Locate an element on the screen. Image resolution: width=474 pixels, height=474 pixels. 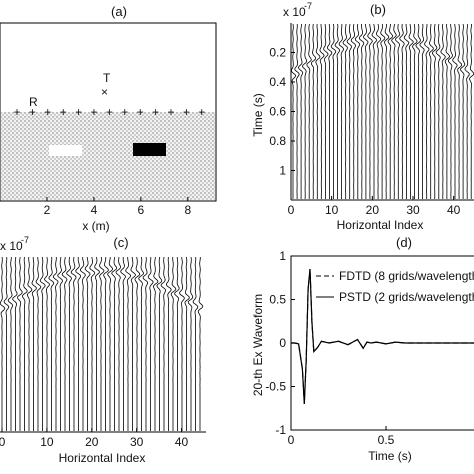
panel-b-scale: x 10 is located at coordinates (294, 12).